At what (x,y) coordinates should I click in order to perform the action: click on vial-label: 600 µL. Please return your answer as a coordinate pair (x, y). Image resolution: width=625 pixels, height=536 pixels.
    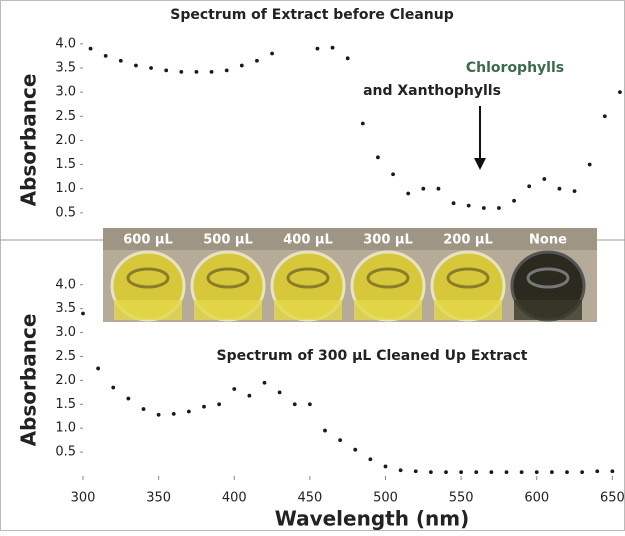
    Looking at the image, I should click on (148, 240).